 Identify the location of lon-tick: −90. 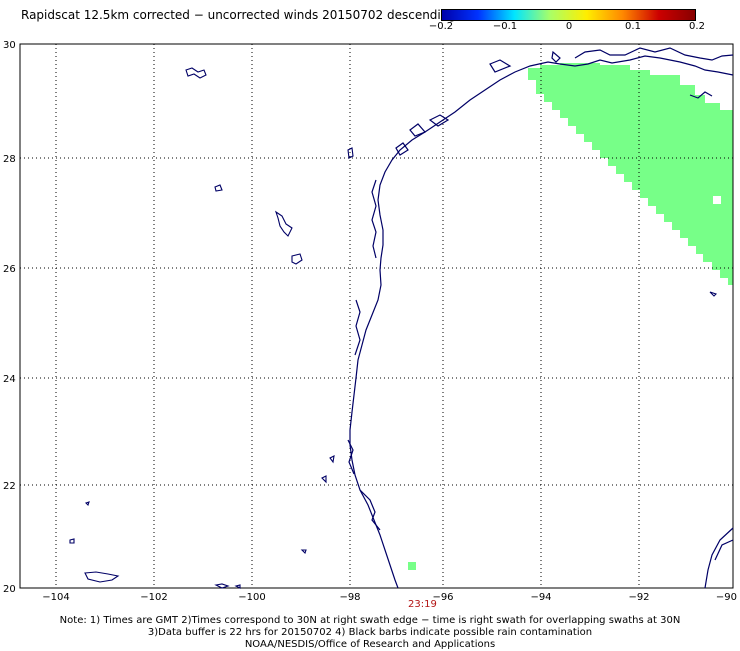
(726, 597).